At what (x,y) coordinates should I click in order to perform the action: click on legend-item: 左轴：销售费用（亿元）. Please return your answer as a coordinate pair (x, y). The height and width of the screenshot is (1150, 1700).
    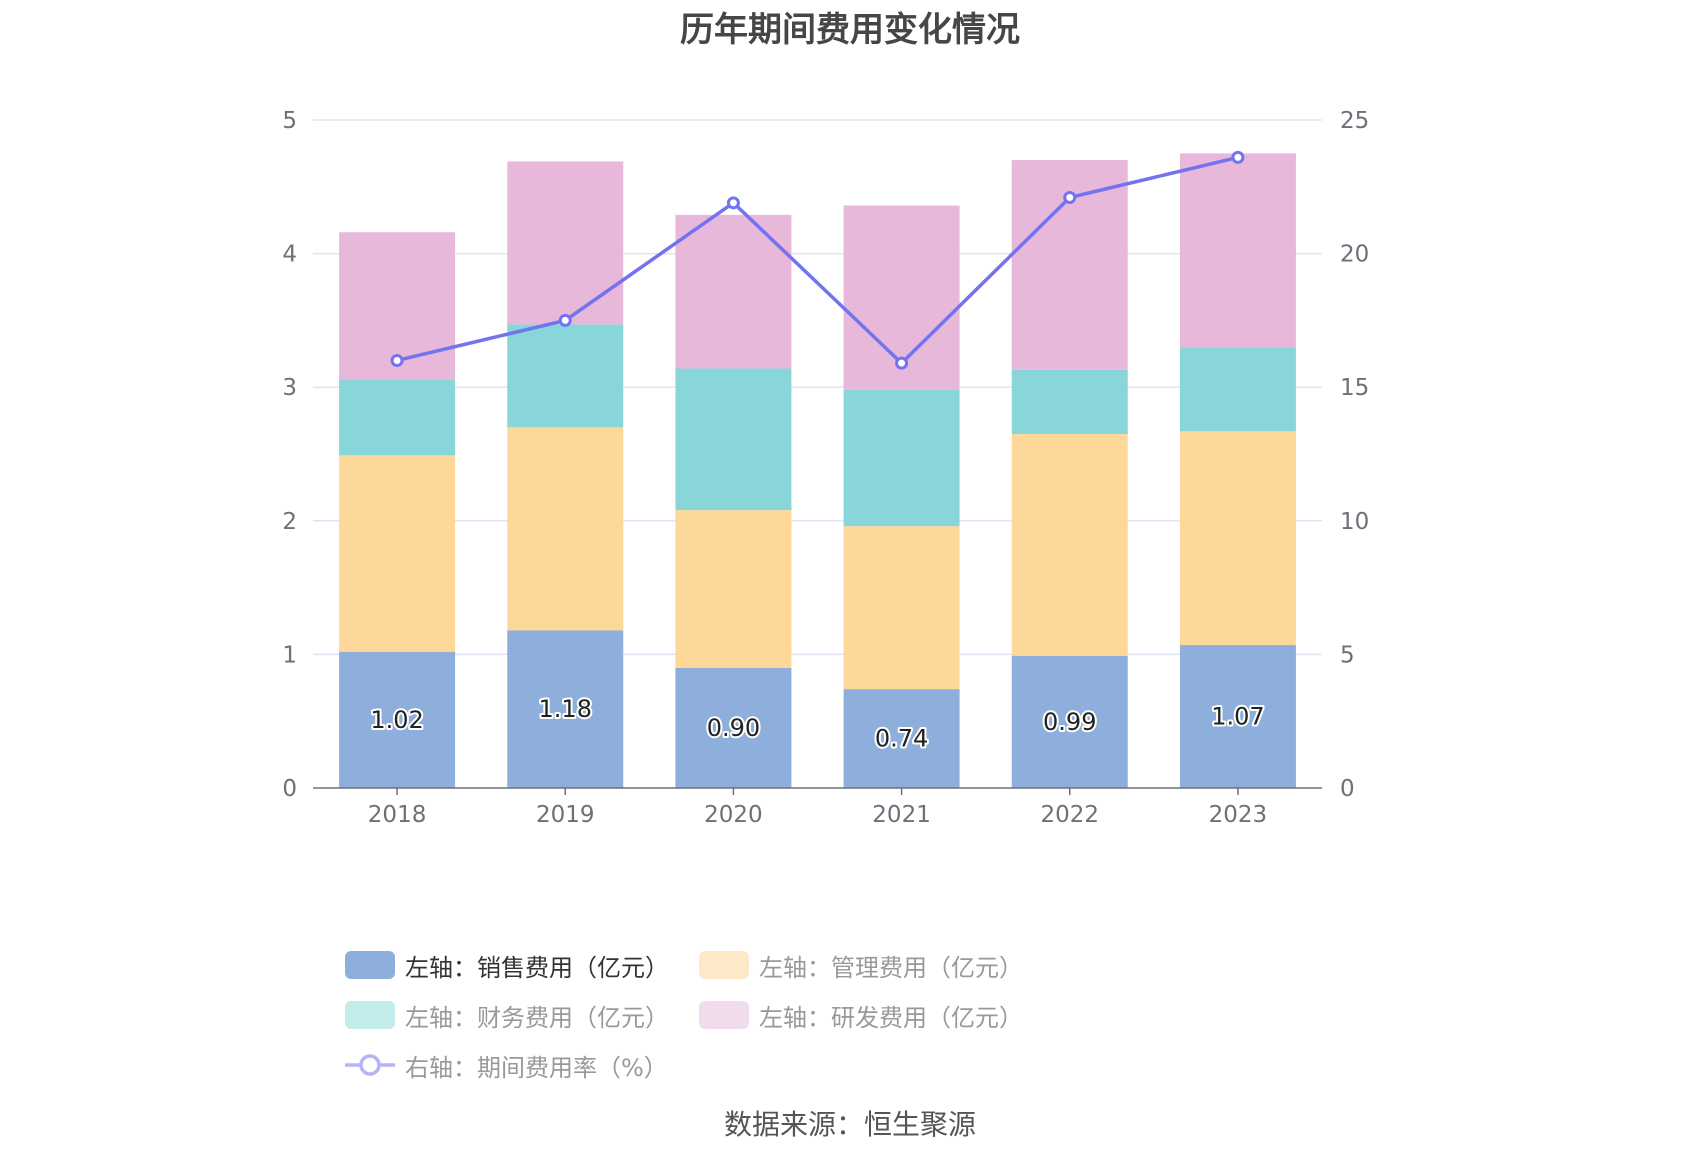
    Looking at the image, I should click on (507, 966).